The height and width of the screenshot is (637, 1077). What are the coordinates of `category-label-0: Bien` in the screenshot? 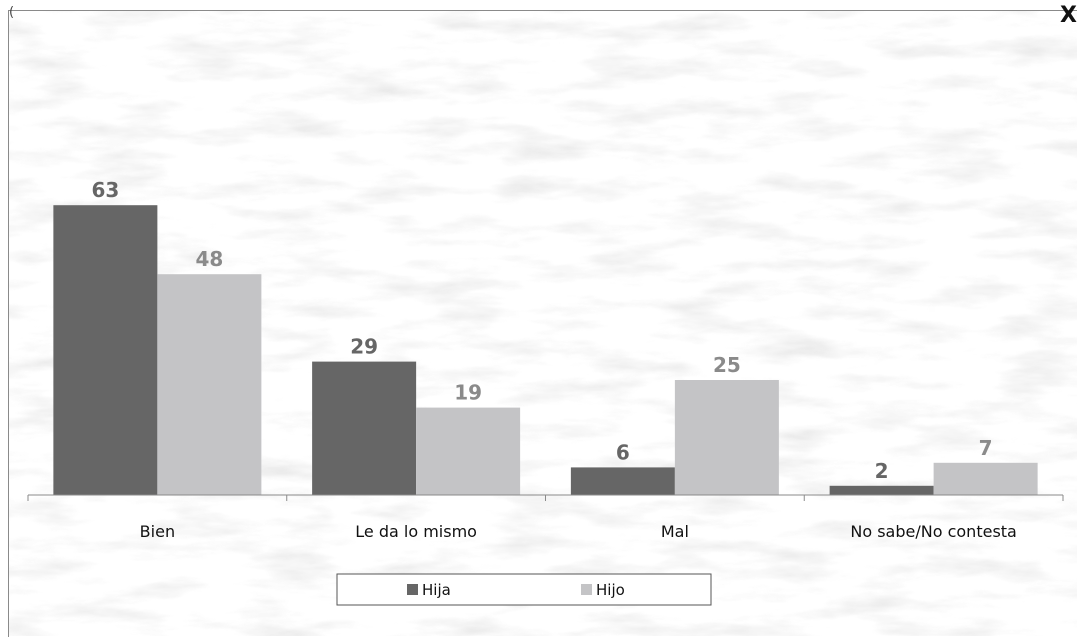 It's located at (157, 531).